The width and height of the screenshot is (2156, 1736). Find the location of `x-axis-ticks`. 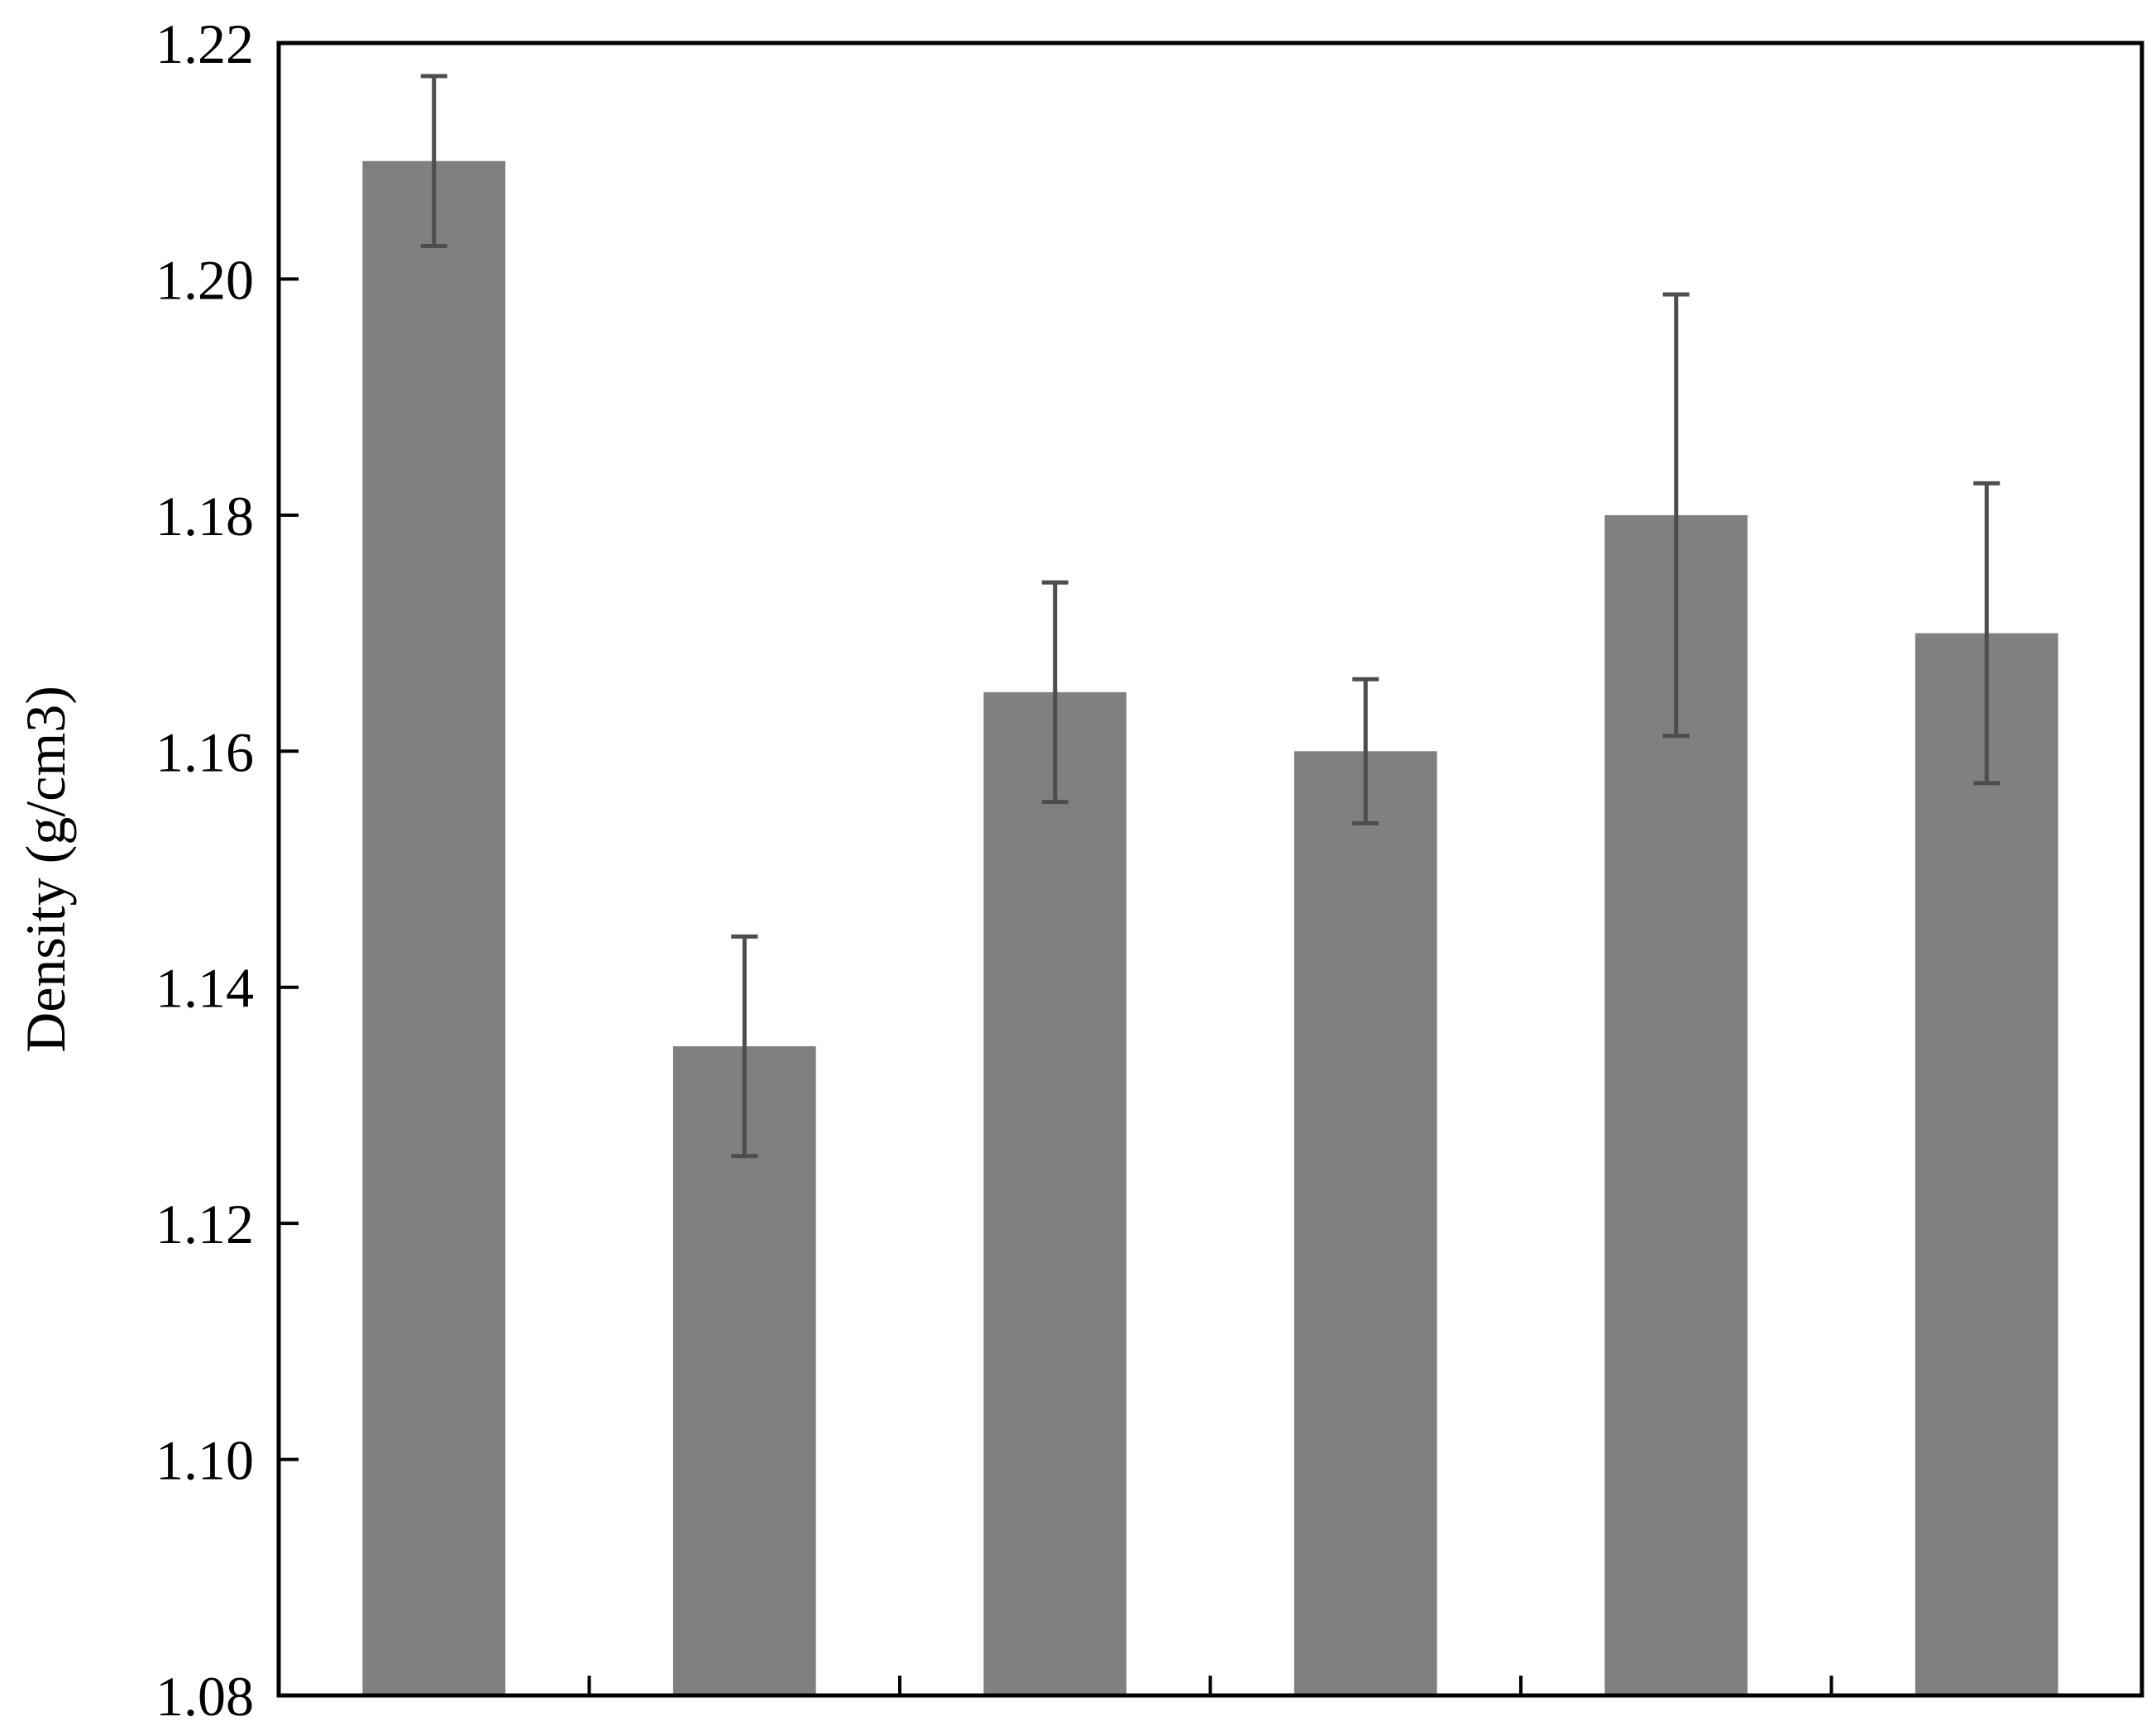

x-axis-ticks is located at coordinates (1210, 1685).